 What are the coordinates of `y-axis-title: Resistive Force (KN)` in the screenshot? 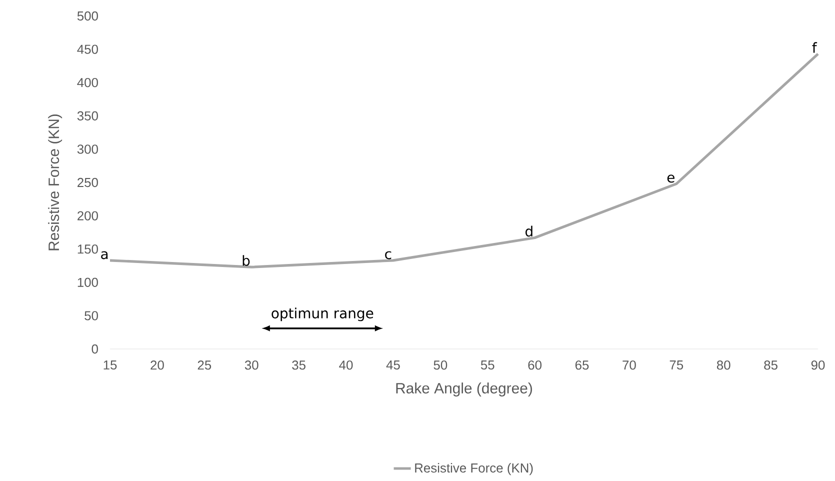 It's located at (55, 182).